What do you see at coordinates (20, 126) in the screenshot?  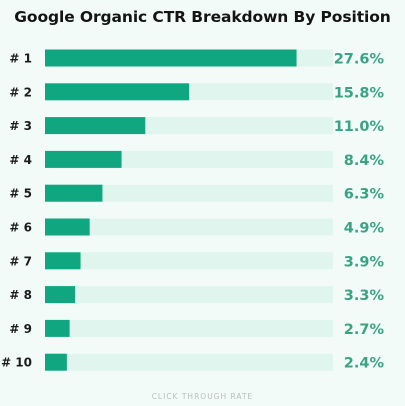 I see `category-label: # 3` at bounding box center [20, 126].